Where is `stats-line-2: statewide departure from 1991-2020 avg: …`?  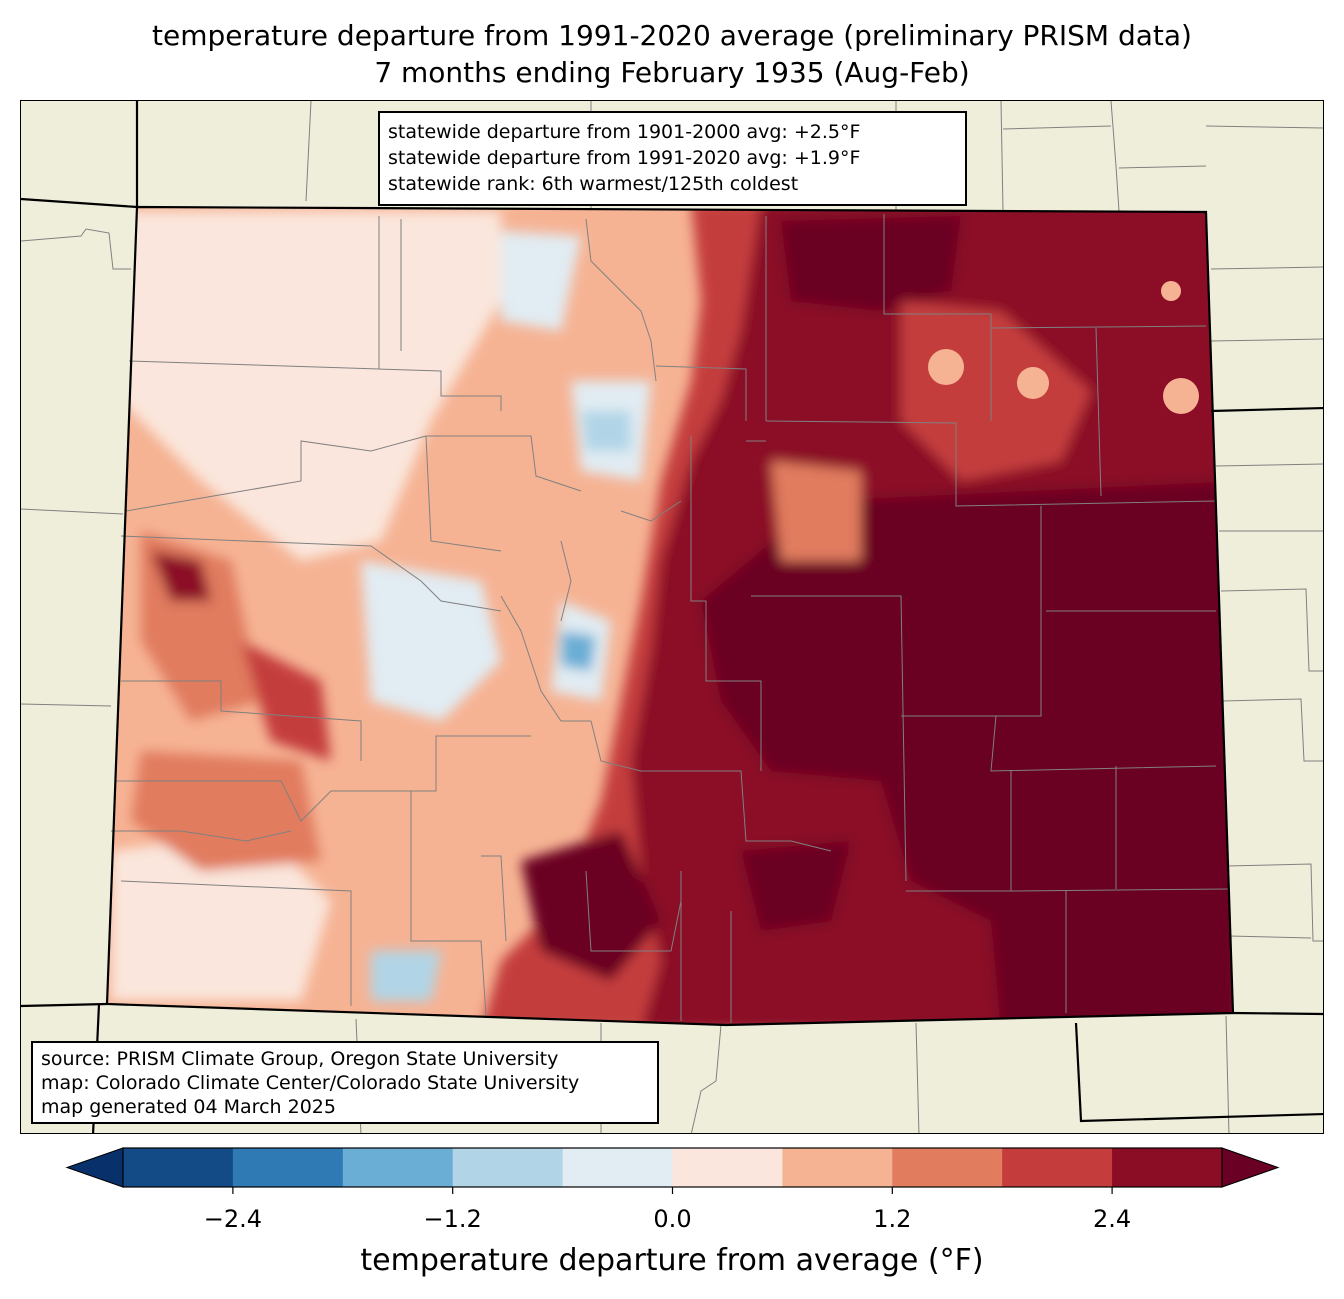
stats-line-2: statewide departure from 1991-2020 avg: … is located at coordinates (624, 158).